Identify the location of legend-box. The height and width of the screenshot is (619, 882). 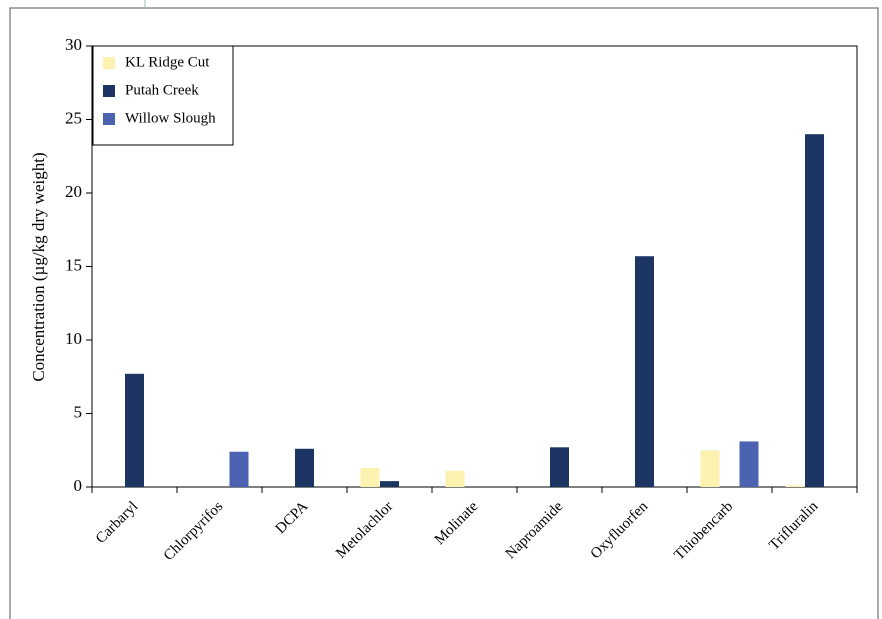
(163, 95).